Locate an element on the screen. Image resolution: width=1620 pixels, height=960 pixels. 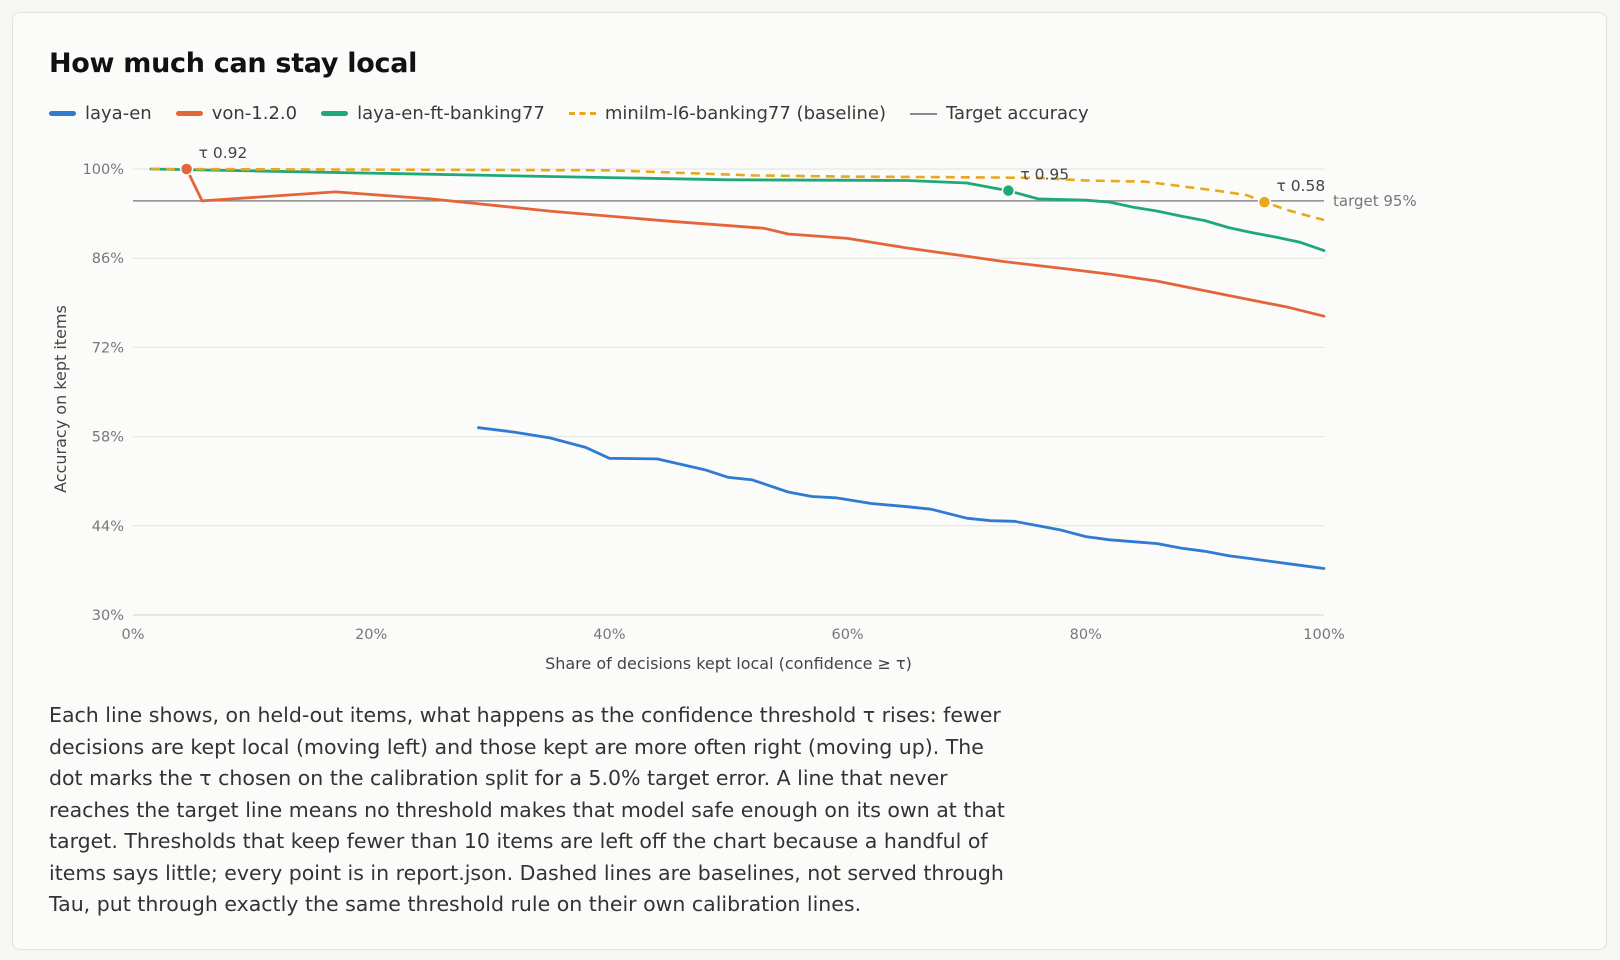
series-line-minilm-l6-banking77-baseline- is located at coordinates (737, 194).